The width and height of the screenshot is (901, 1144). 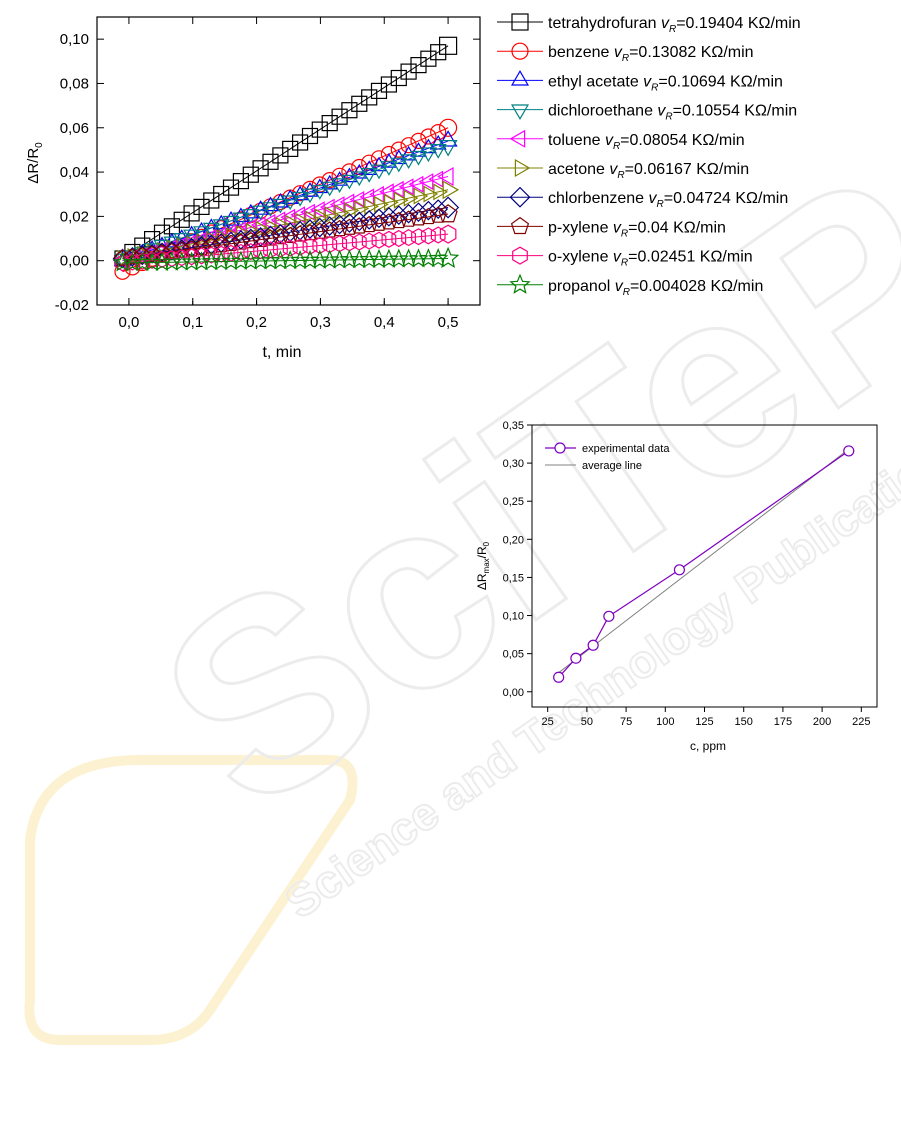 What do you see at coordinates (513, 464) in the screenshot?
I see `chart-2-y-tick-label: 0,30` at bounding box center [513, 464].